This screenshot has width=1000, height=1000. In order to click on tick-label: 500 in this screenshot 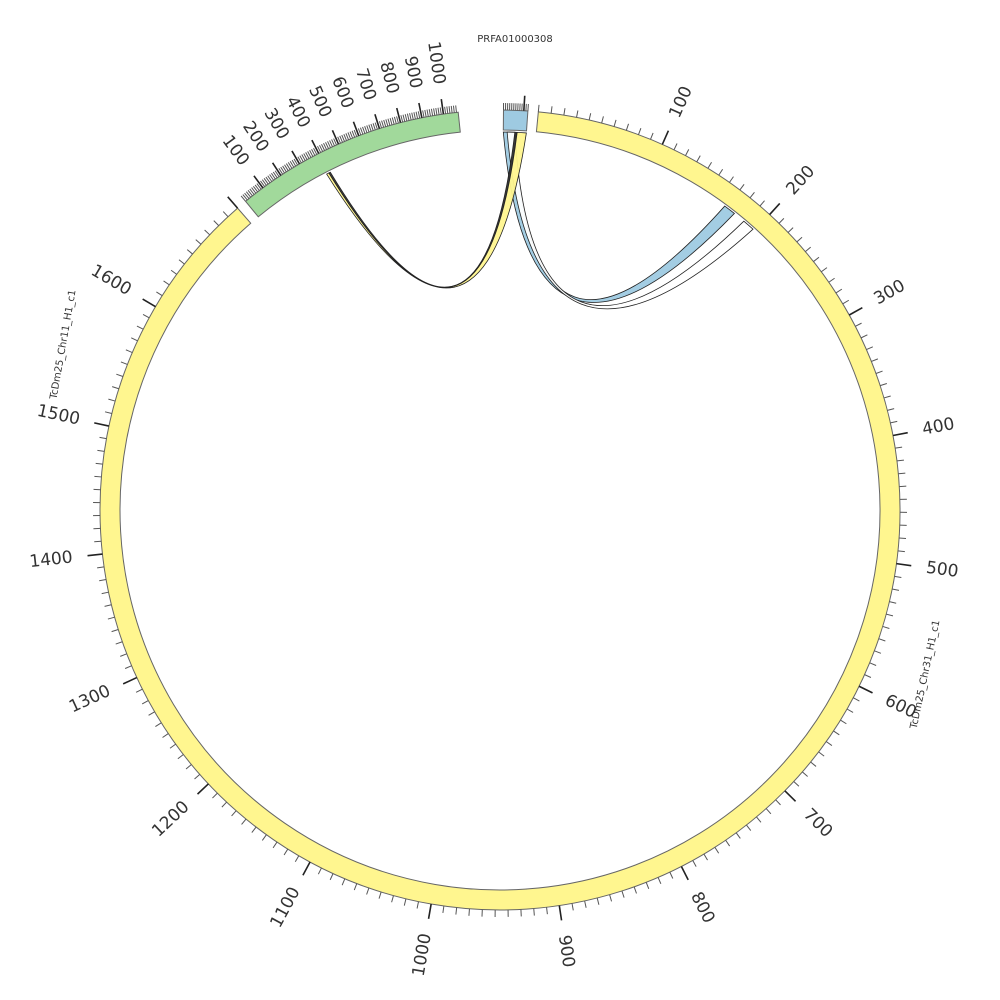, I will do `click(942, 570)`.